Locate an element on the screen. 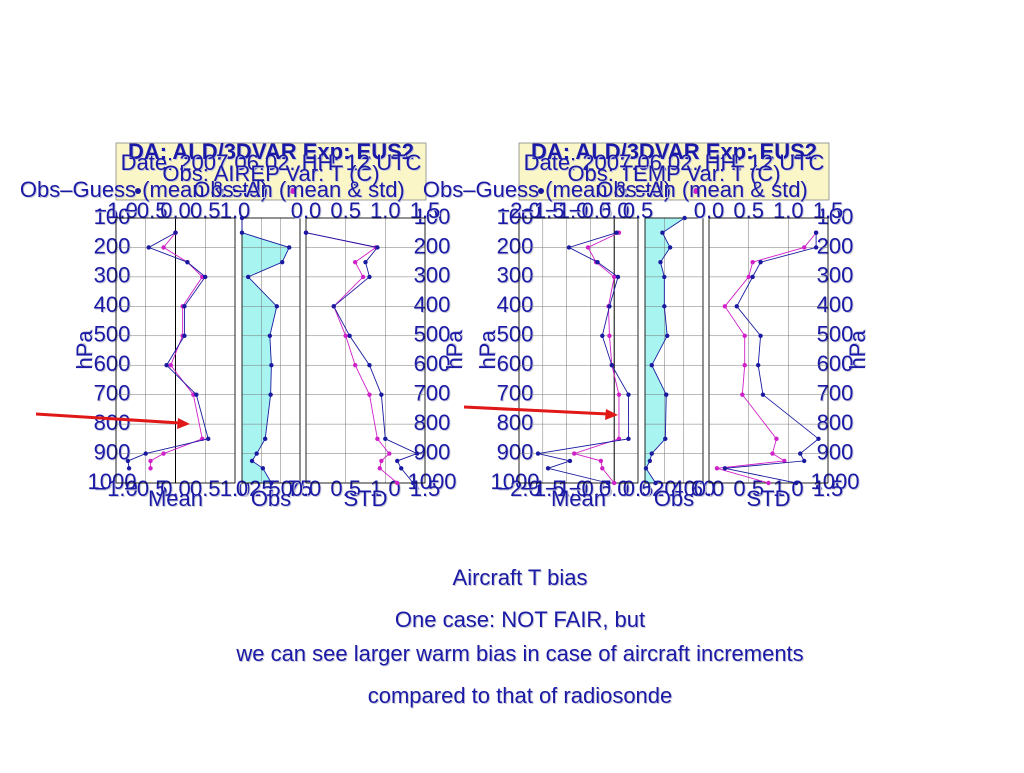  y-tick-label: 500 is located at coordinates (432, 334).